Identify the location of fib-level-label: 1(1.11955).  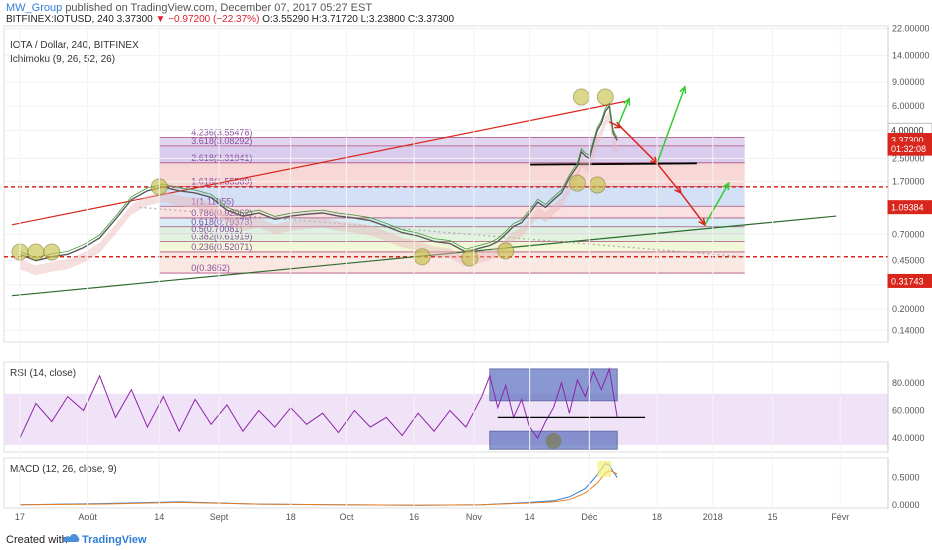
(212, 201).